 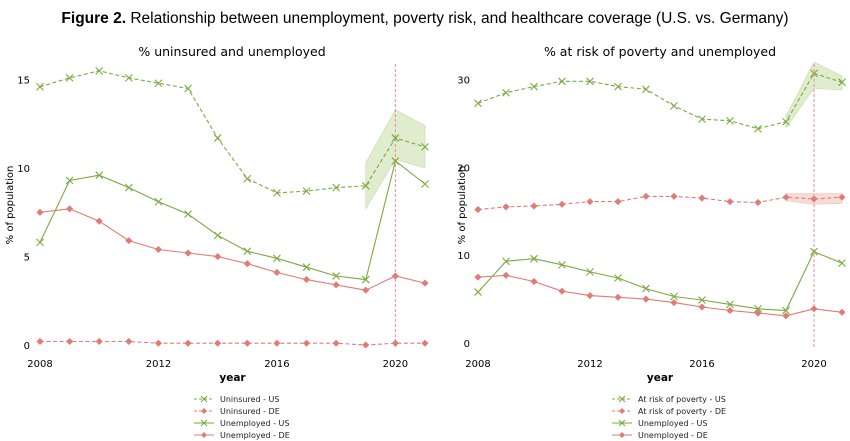 What do you see at coordinates (23, 169) in the screenshot?
I see `y-tick-label: 10` at bounding box center [23, 169].